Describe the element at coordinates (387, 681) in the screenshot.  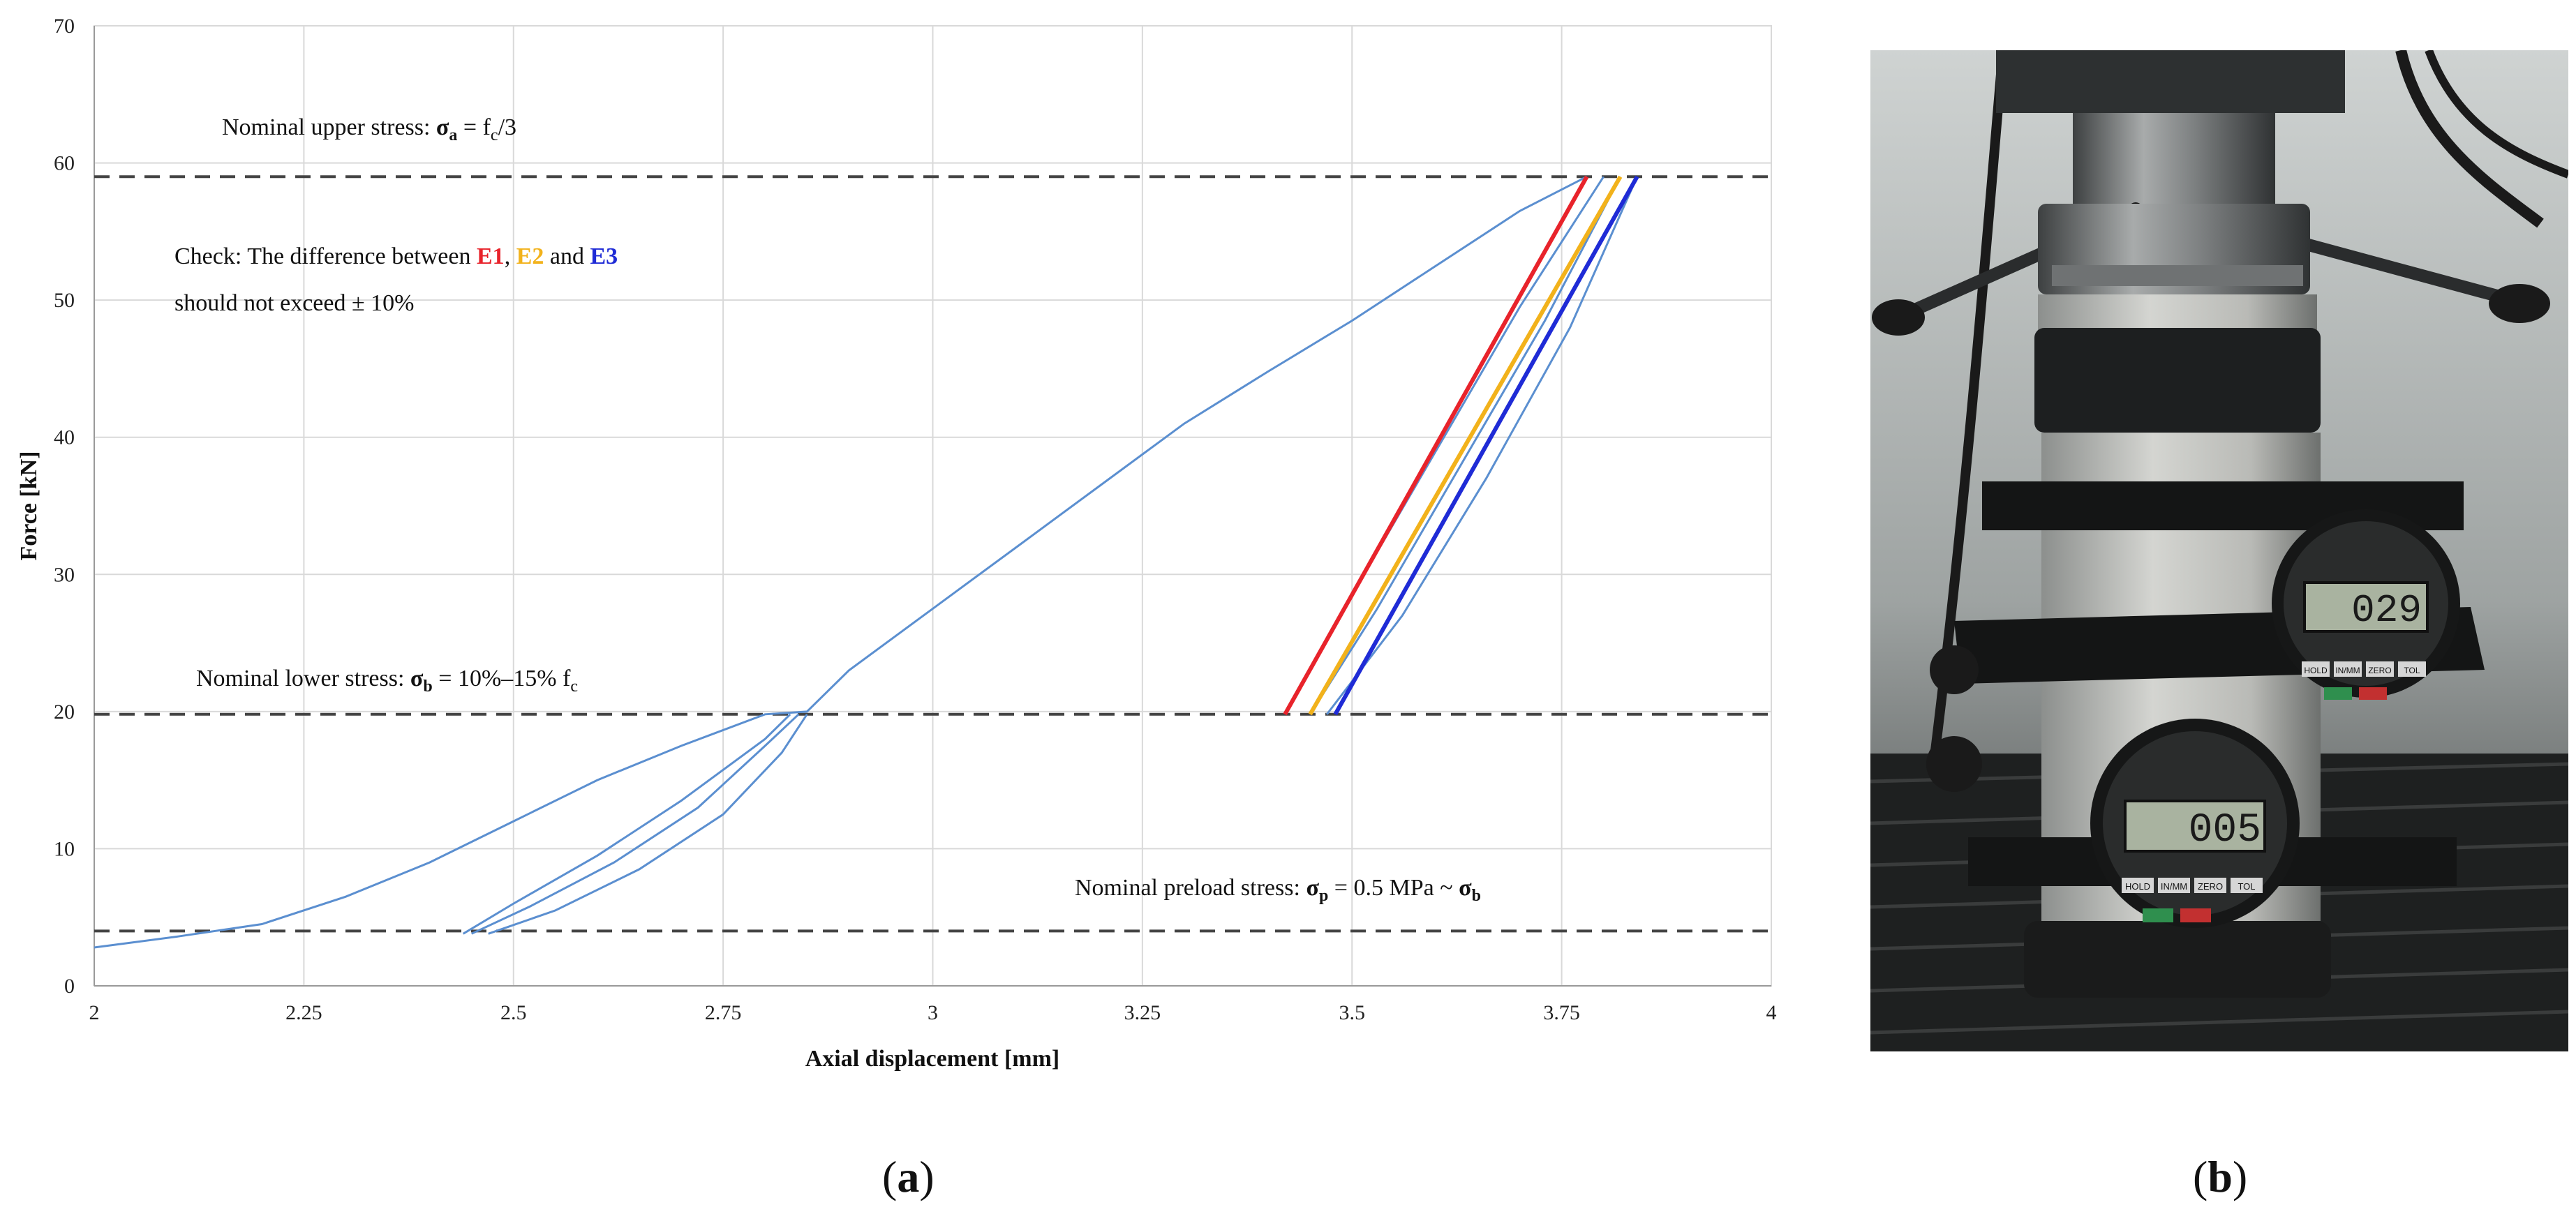
I see `annotation-lower-stress: Nominal lower stress: σb = 10%–15% fc` at that location.